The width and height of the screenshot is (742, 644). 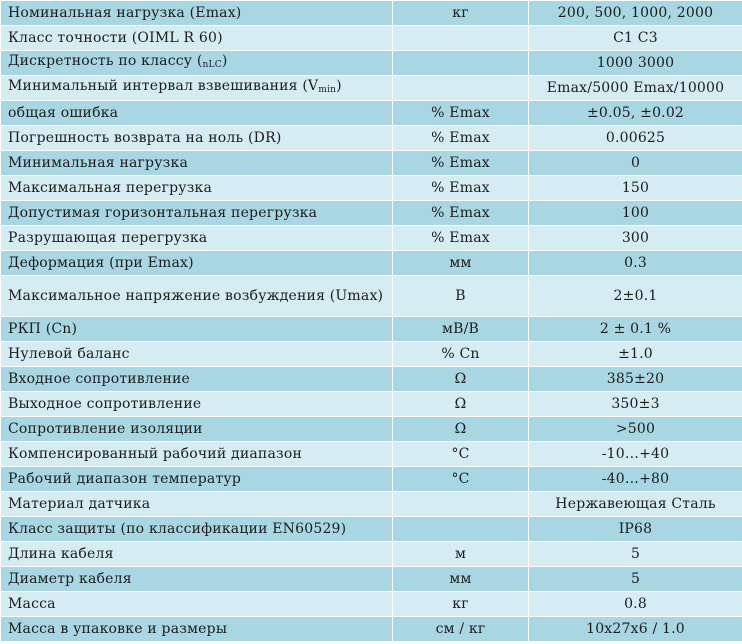 I want to click on table-row: Масса кг 0.8, so click(x=371, y=604).